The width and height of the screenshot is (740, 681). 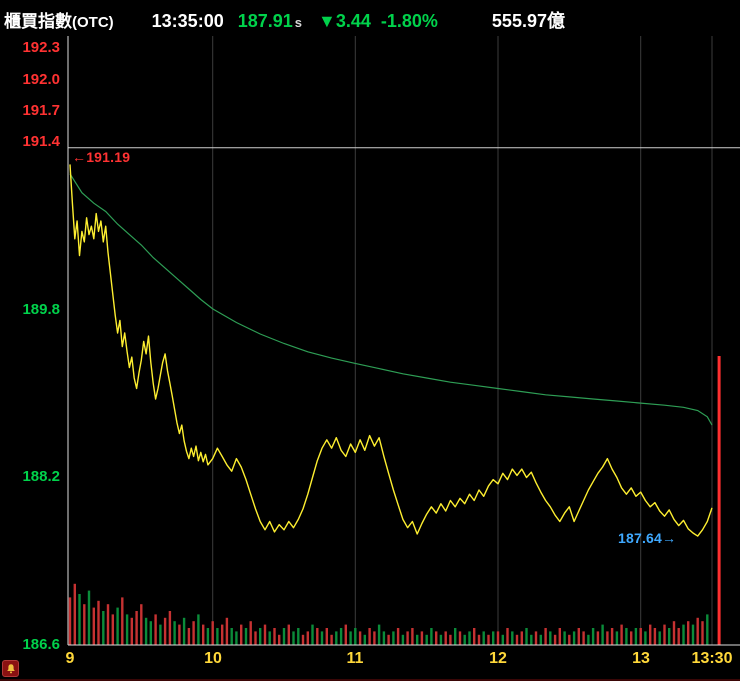 What do you see at coordinates (41, 110) in the screenshot?
I see `y-axis-label: 191.7` at bounding box center [41, 110].